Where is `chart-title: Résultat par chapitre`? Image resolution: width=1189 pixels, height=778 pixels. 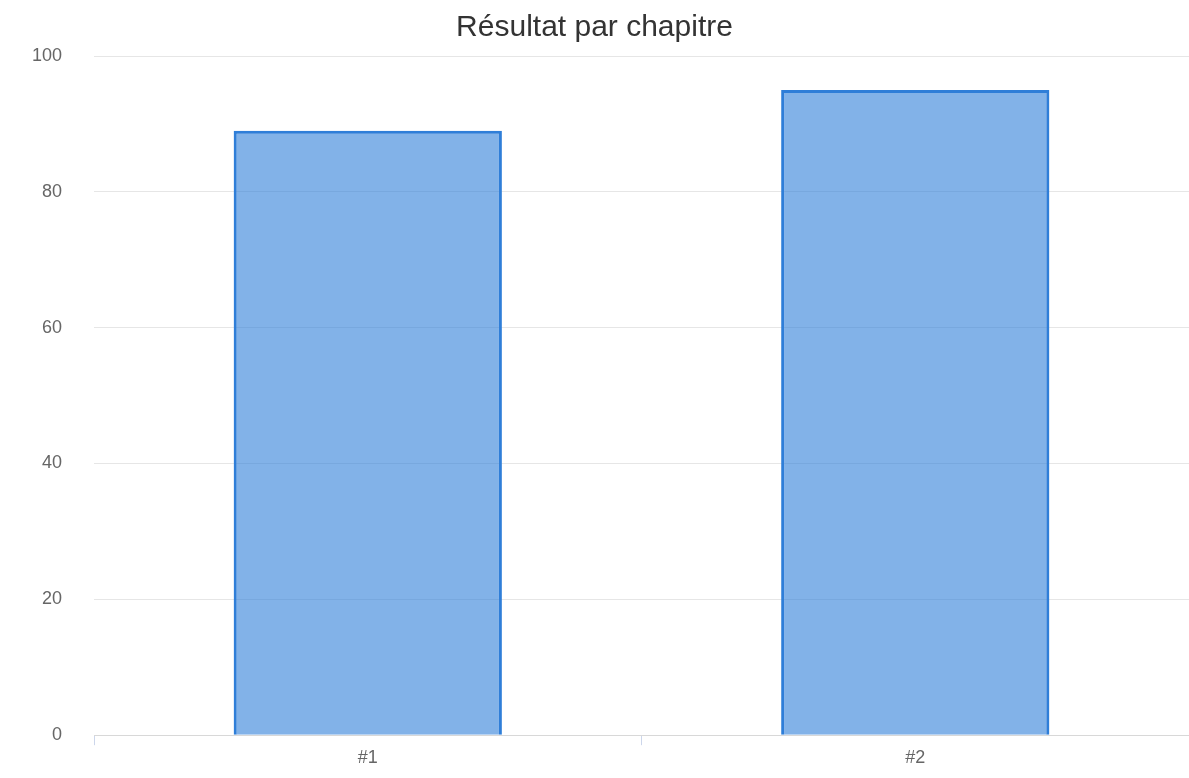 chart-title: Résultat par chapitre is located at coordinates (594, 26).